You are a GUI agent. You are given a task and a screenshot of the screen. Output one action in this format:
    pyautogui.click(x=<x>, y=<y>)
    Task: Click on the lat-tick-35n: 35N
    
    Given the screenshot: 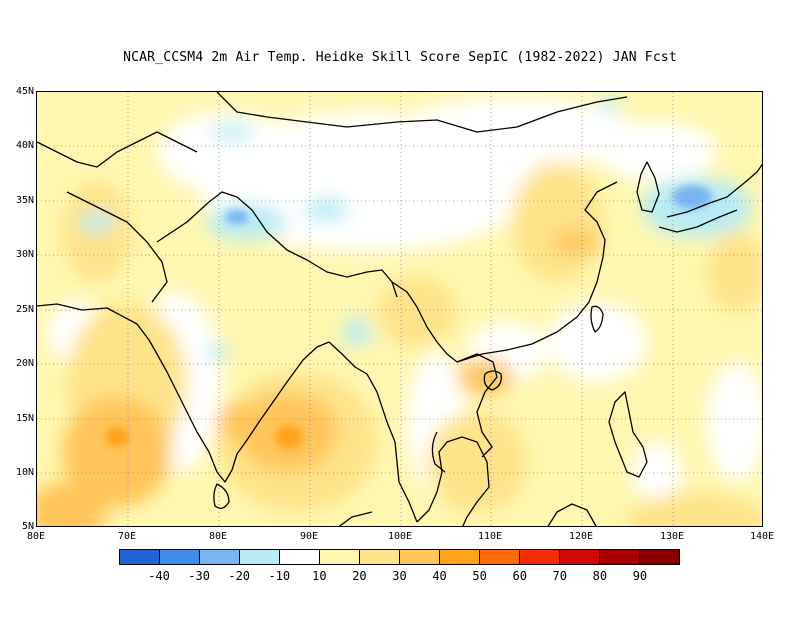 What is the action you would take?
    pyautogui.click(x=24, y=200)
    